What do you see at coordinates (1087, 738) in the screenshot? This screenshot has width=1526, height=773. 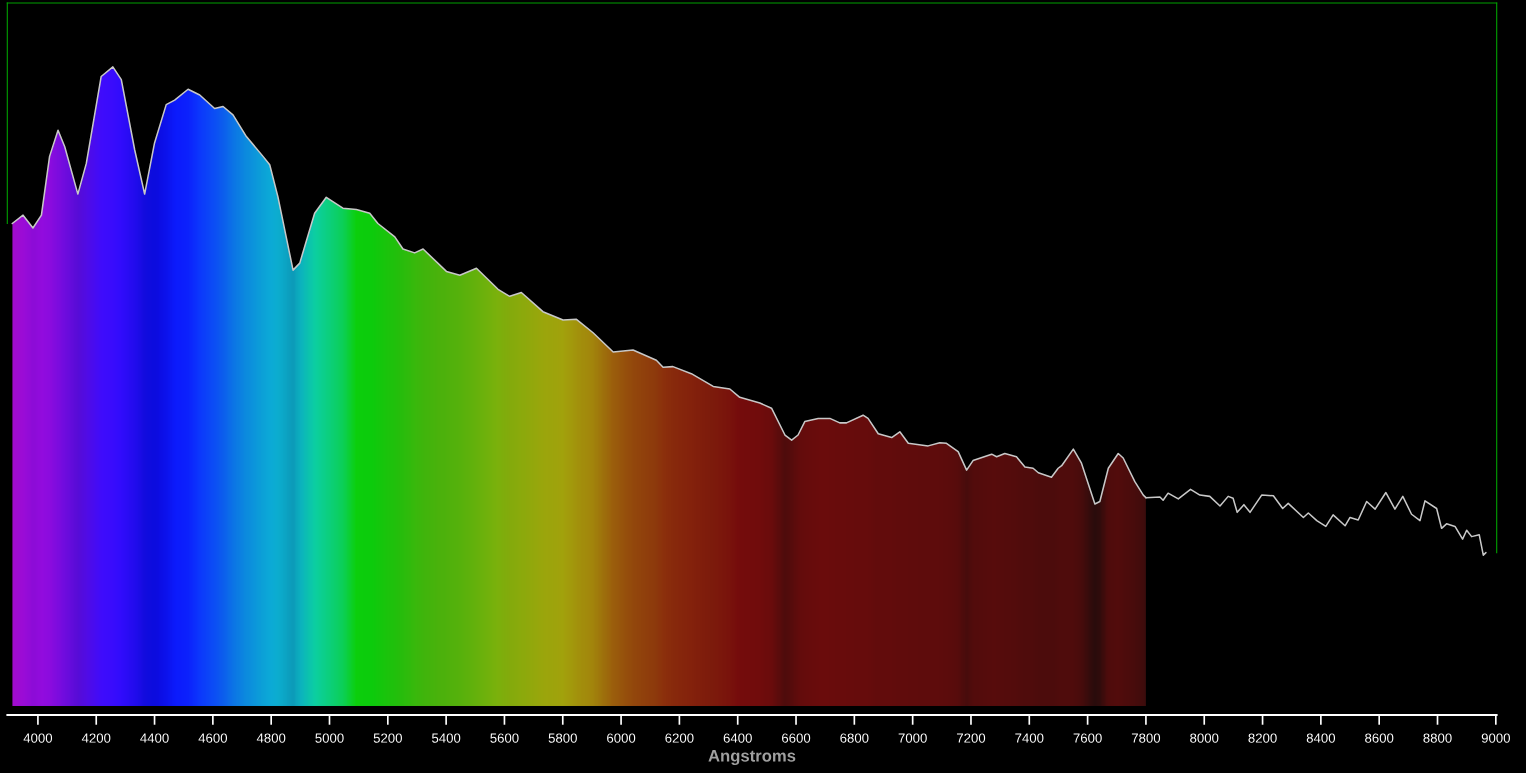 I see `x-tick-label: 7600` at bounding box center [1087, 738].